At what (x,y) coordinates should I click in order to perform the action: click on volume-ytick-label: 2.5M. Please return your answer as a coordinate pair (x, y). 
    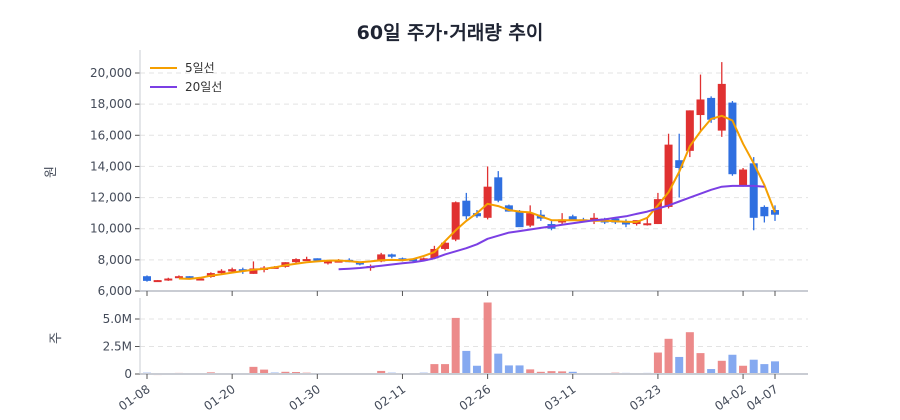
    Looking at the image, I should click on (117, 347).